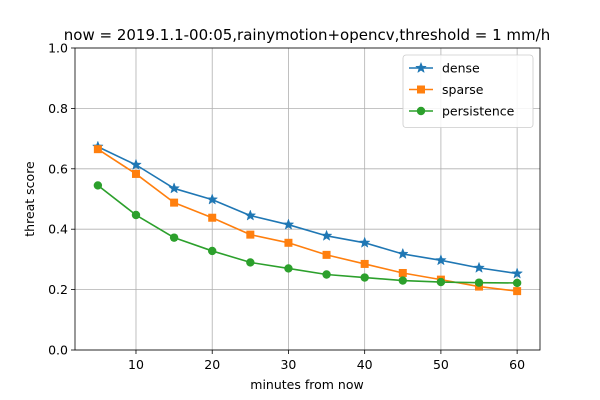 The width and height of the screenshot is (600, 400). What do you see at coordinates (463, 89) in the screenshot?
I see `legend-label-sparse: sparse` at bounding box center [463, 89].